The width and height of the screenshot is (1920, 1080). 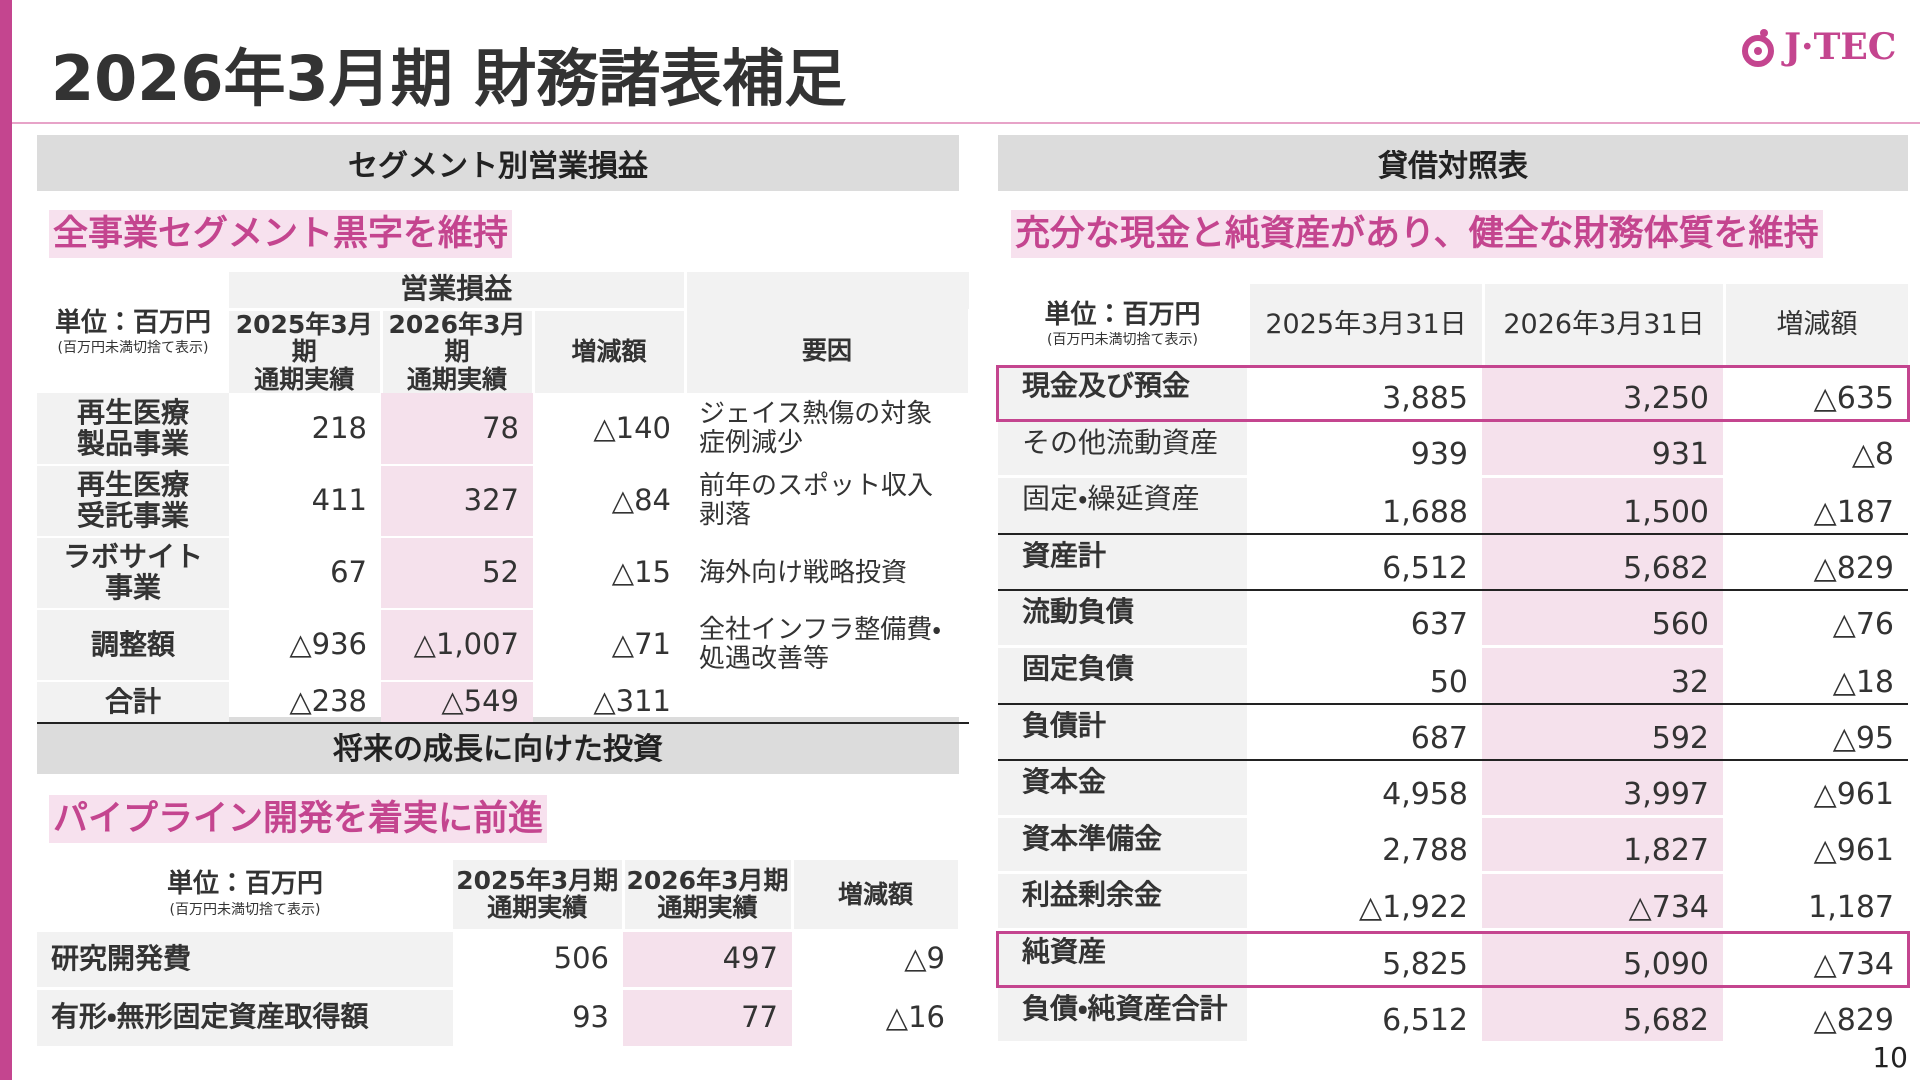 I want to click on value-cell: △734, so click(x=1602, y=902).